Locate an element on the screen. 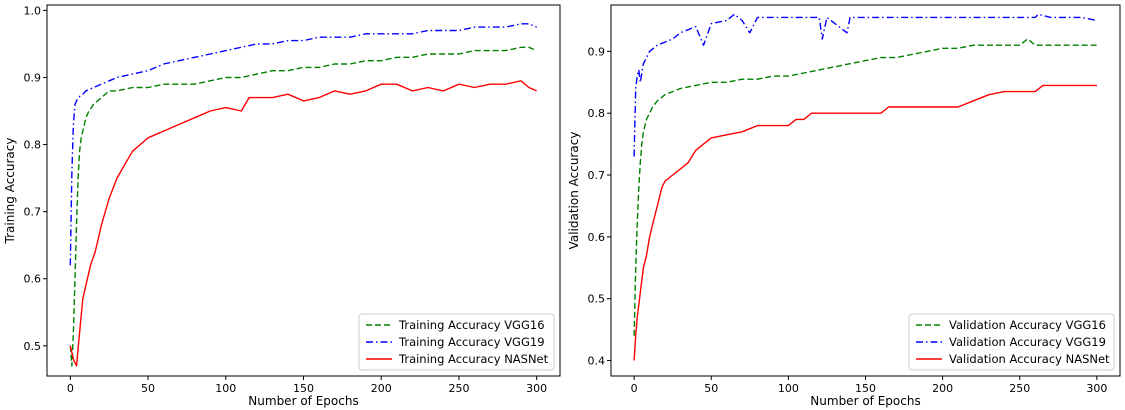  validation-y-axis-label: Validation Accuracy is located at coordinates (574, 191).